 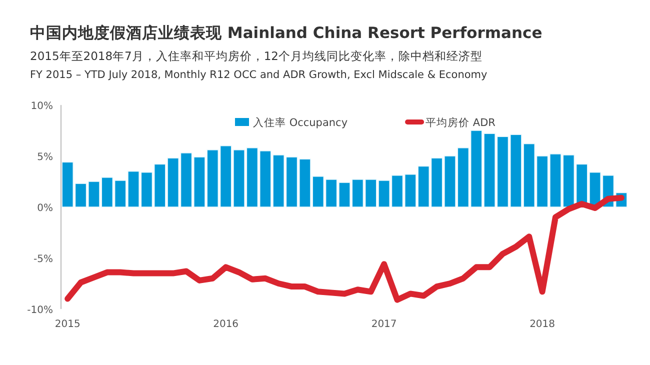 I want to click on x-tick-label: 2015, so click(x=67, y=324).